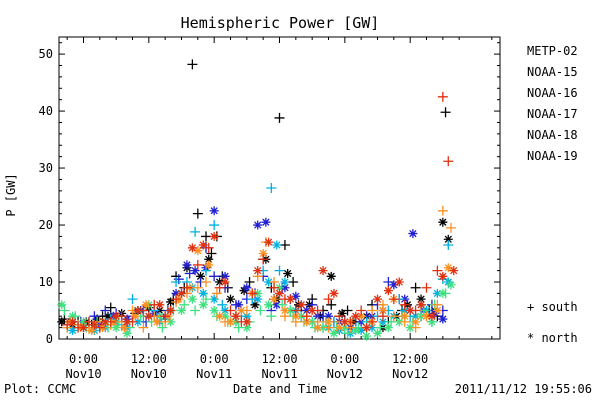 The width and height of the screenshot is (600, 400). What do you see at coordinates (552, 51) in the screenshot?
I see `legend-entry-metp-02: METP-02` at bounding box center [552, 51].